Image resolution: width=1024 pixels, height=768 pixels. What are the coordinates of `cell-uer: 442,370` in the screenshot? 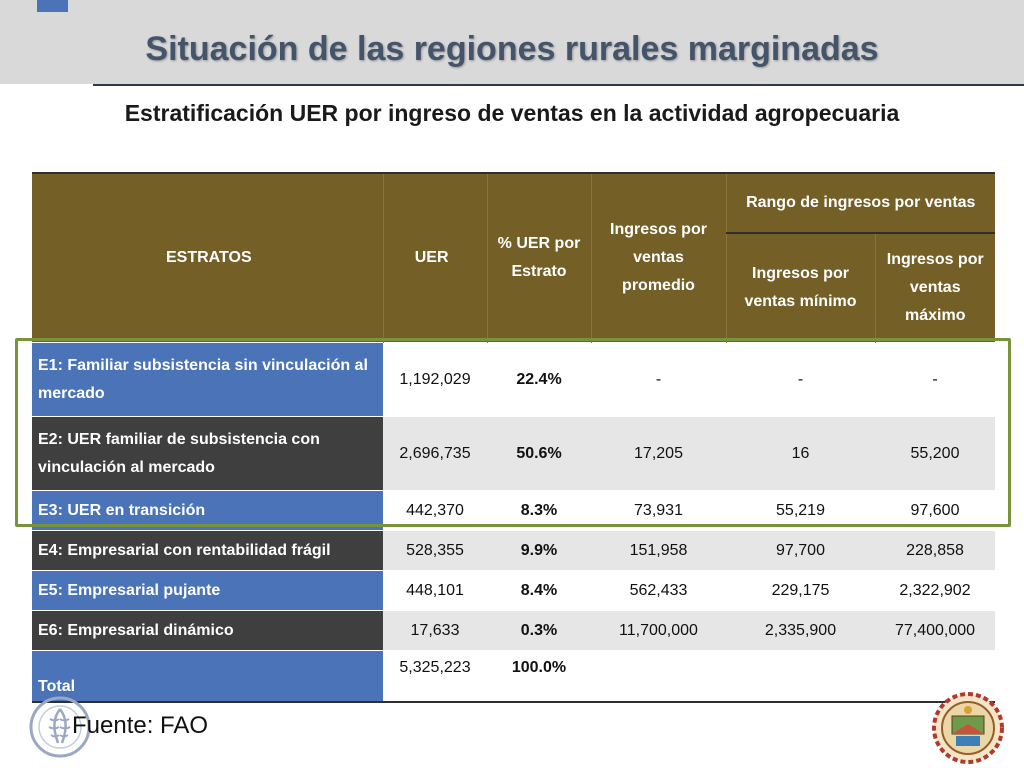 It's located at (435, 510).